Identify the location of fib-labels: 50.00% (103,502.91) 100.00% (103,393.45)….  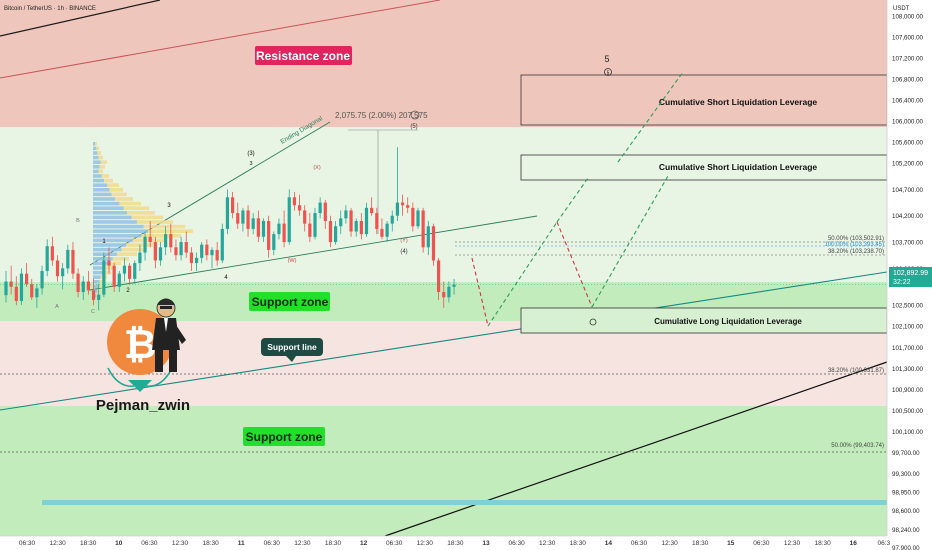
(854, 342).